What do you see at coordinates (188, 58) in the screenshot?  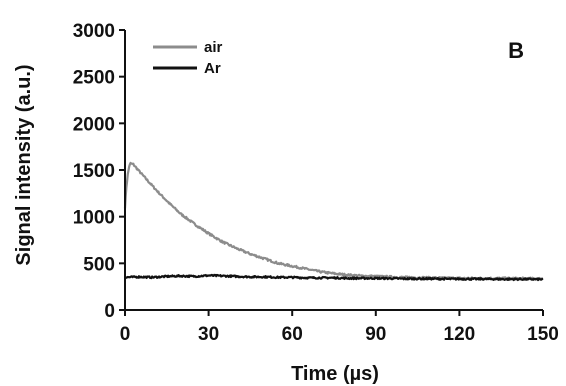 I see `legend: air Ar` at bounding box center [188, 58].